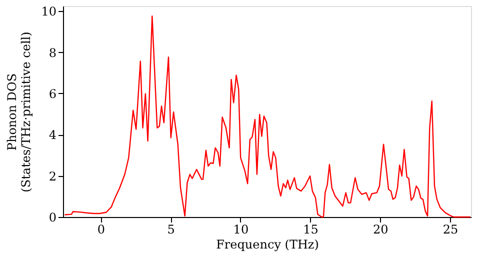  I want to click on y-tick-label: 0, so click(52, 217).